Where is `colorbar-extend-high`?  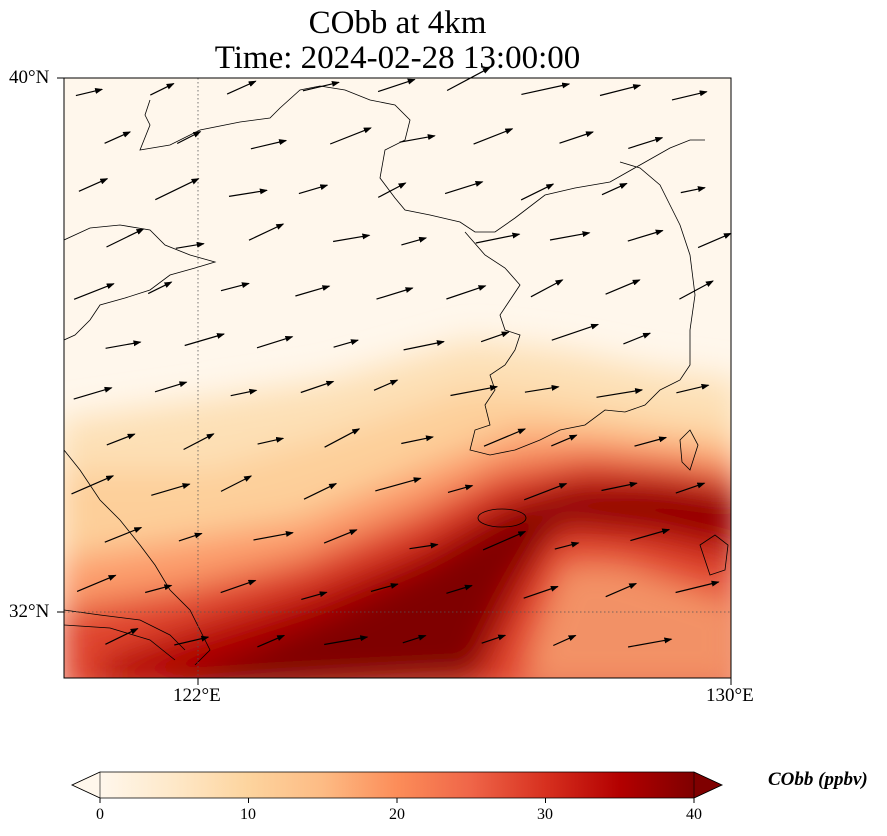 colorbar-extend-high is located at coordinates (708, 785).